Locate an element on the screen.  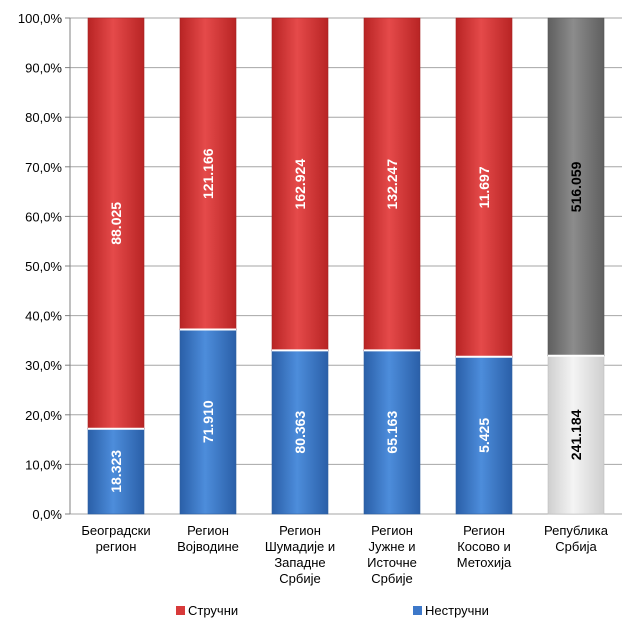
data-label-strucni: 88.025 is located at coordinates (116, 223).